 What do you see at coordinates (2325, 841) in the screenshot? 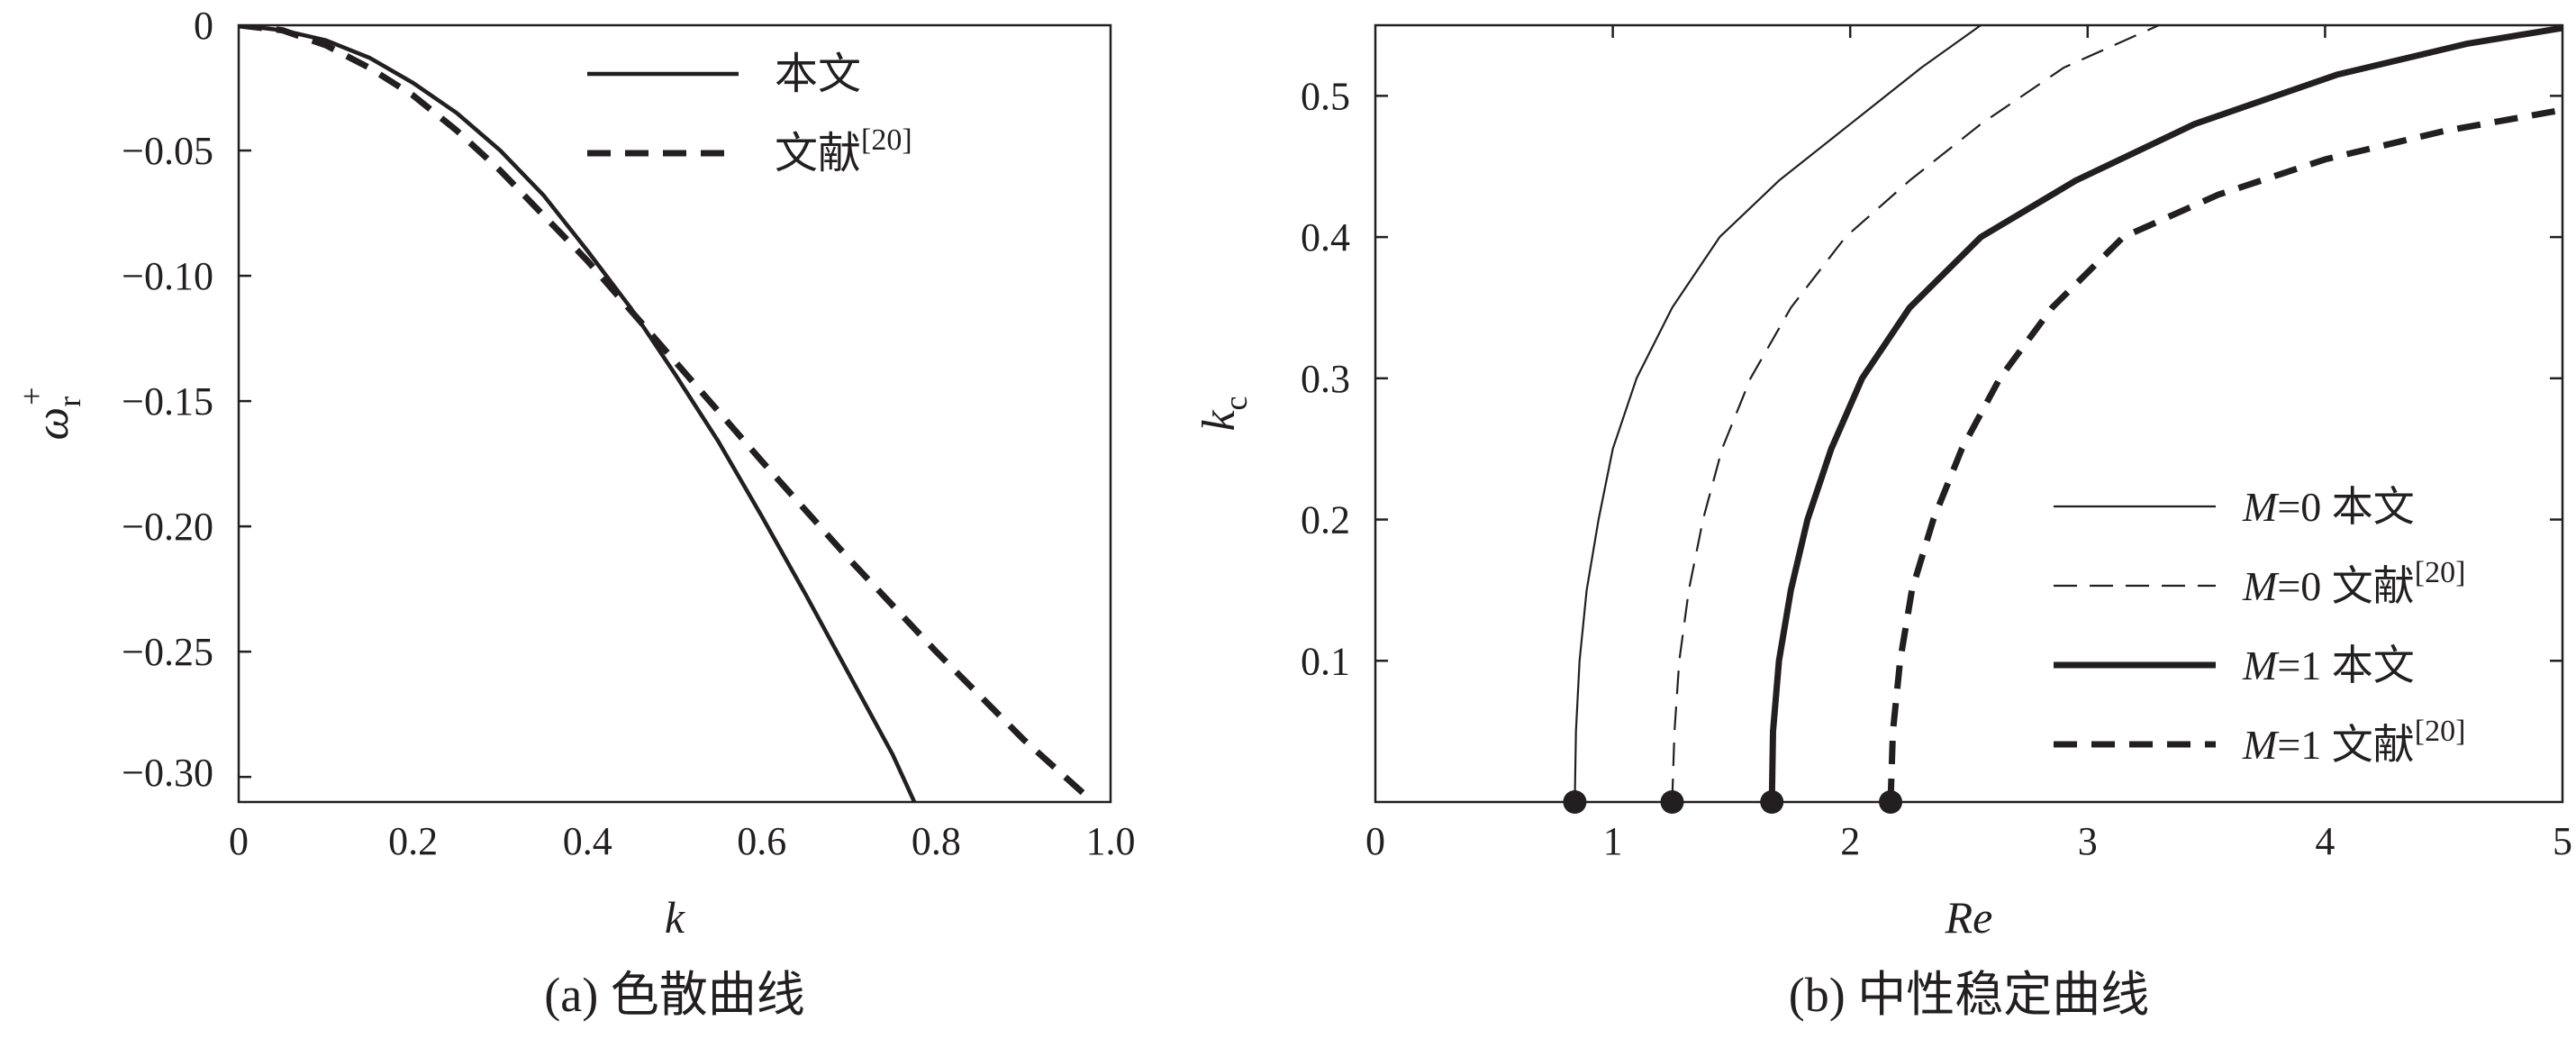
I see `x-tick-label: 4` at bounding box center [2325, 841].